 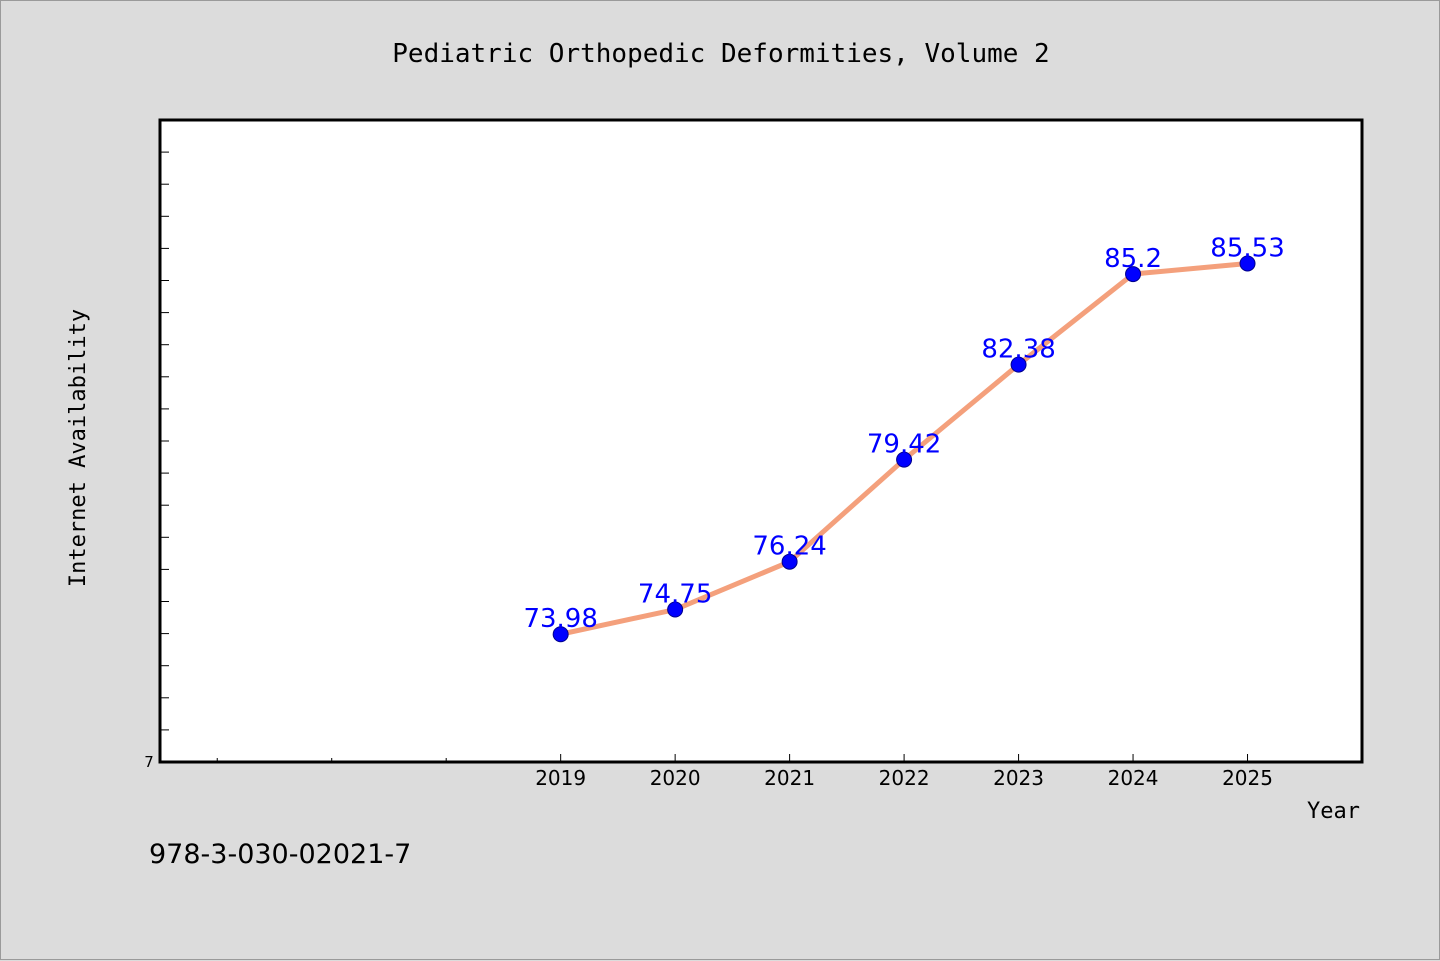 I want to click on x-tick-label: 2022, so click(x=904, y=778).